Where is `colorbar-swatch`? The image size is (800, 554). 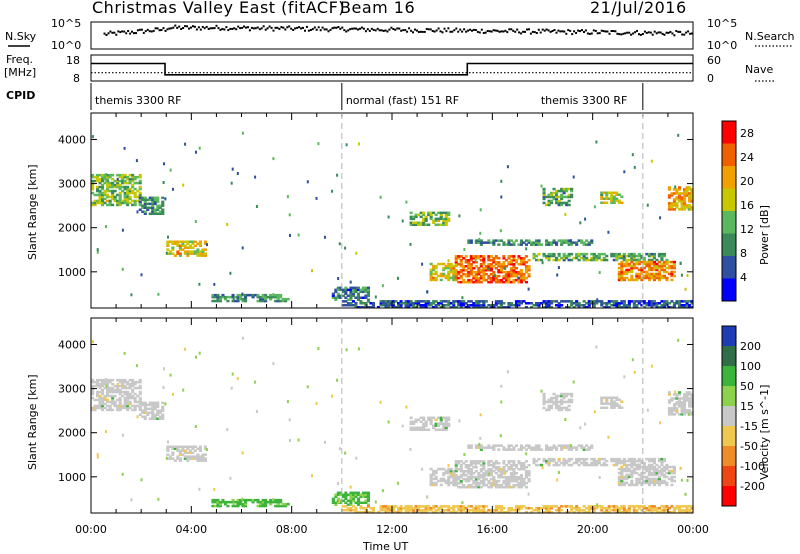 colorbar-swatch is located at coordinates (729, 396).